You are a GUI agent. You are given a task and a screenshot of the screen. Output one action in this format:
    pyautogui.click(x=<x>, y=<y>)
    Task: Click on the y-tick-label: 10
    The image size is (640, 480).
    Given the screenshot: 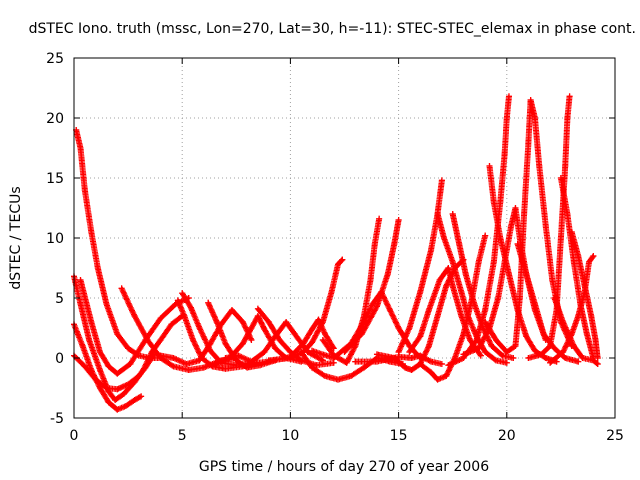 What is the action you would take?
    pyautogui.click(x=55, y=239)
    